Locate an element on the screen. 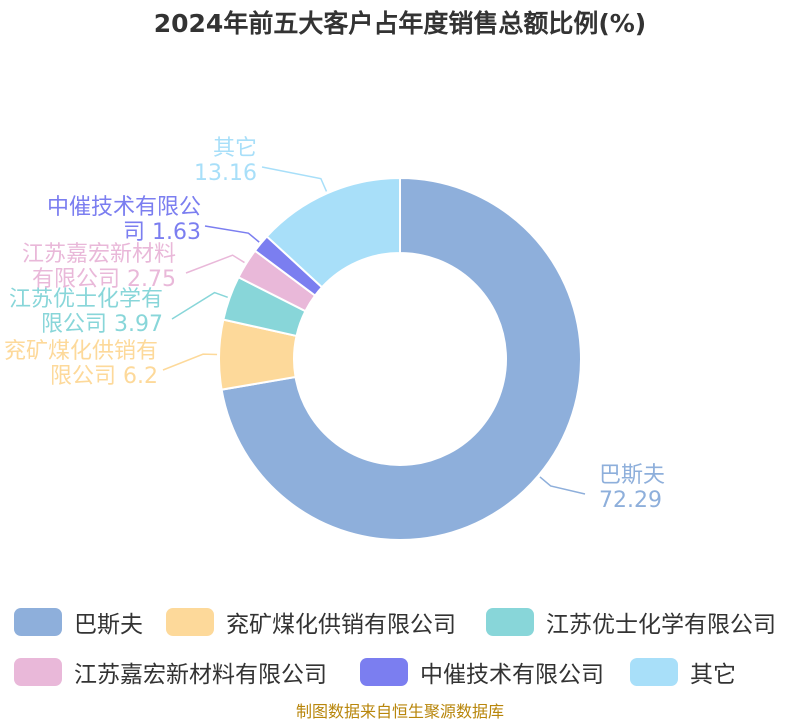 This screenshot has height=722, width=800. legend-item-youshi: 江苏优士化学有限公司 is located at coordinates (631, 622).